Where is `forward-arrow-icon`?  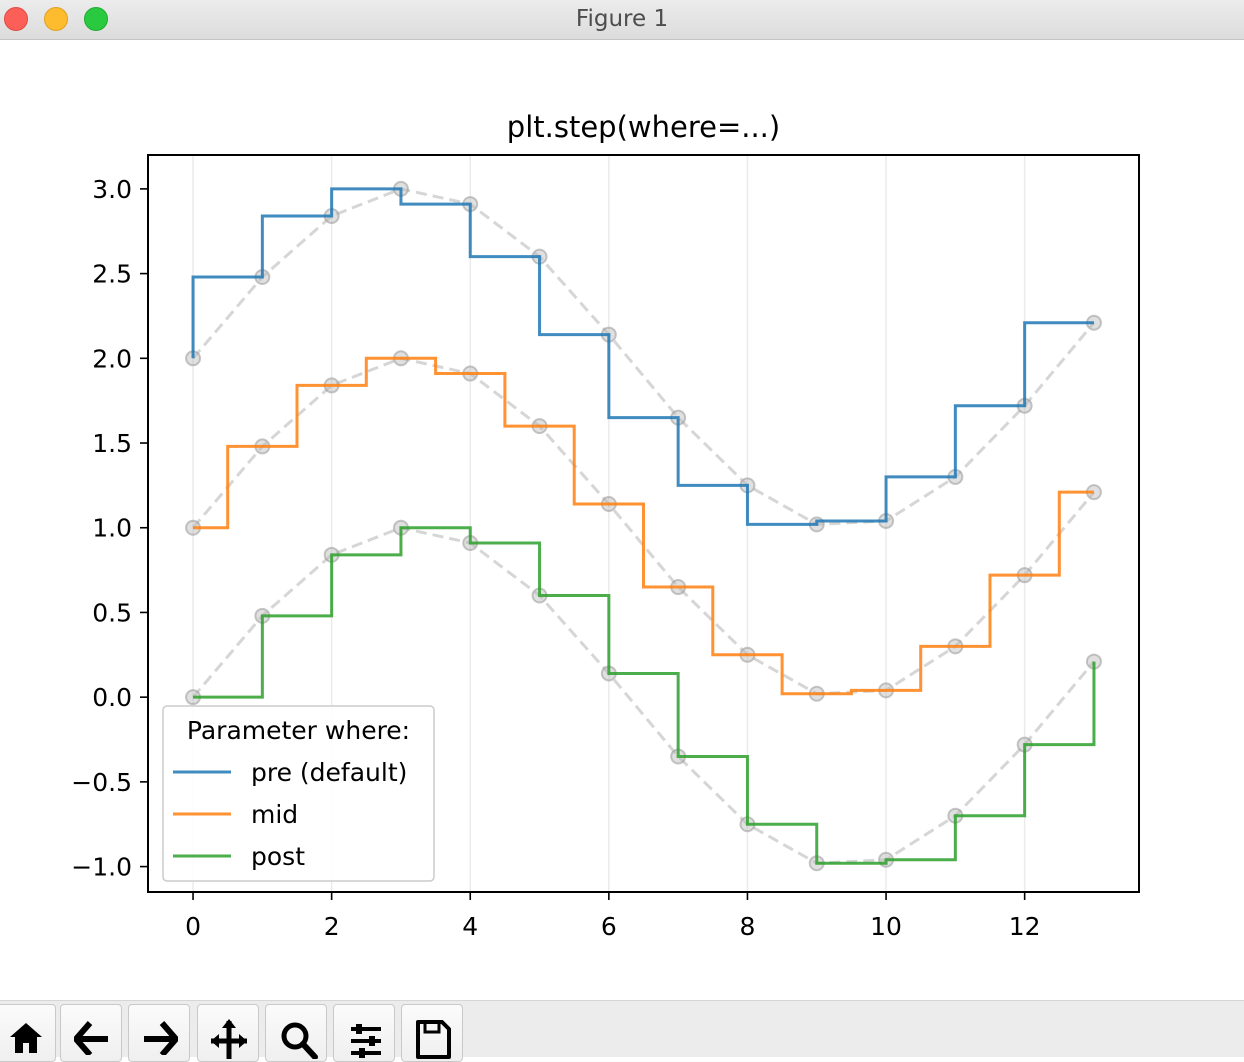 forward-arrow-icon is located at coordinates (161, 1038).